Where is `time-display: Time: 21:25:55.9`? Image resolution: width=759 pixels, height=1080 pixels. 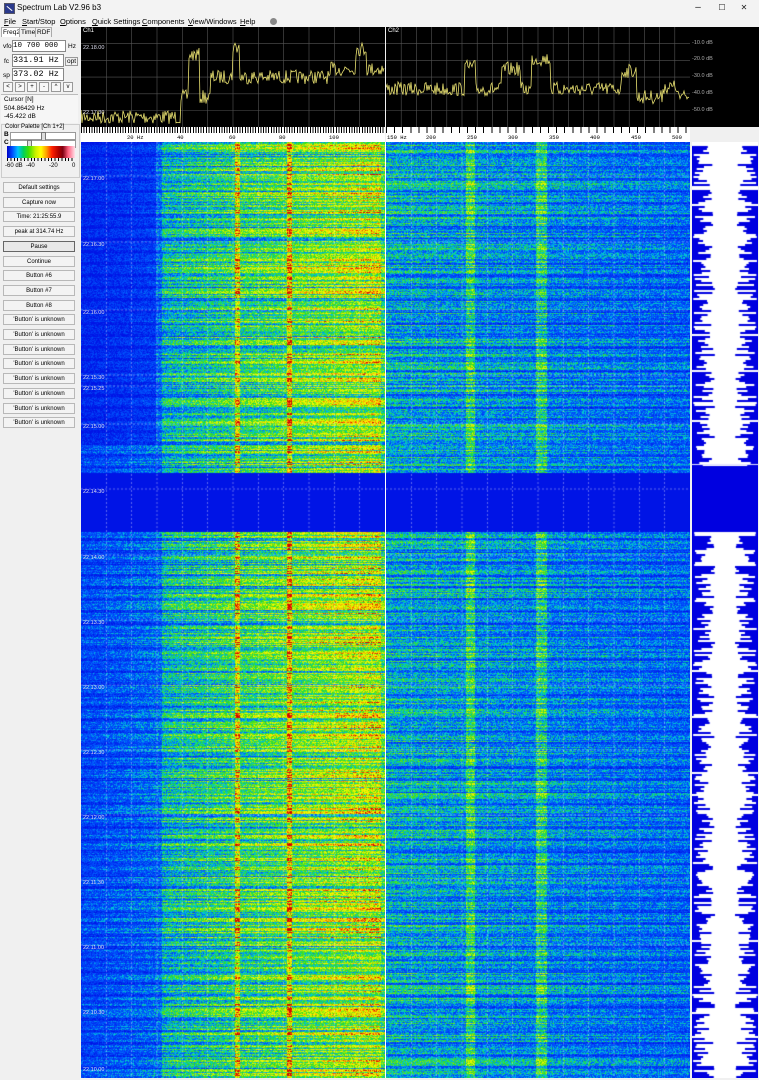
time-display: Time: 21:25:55.9 is located at coordinates (39, 217).